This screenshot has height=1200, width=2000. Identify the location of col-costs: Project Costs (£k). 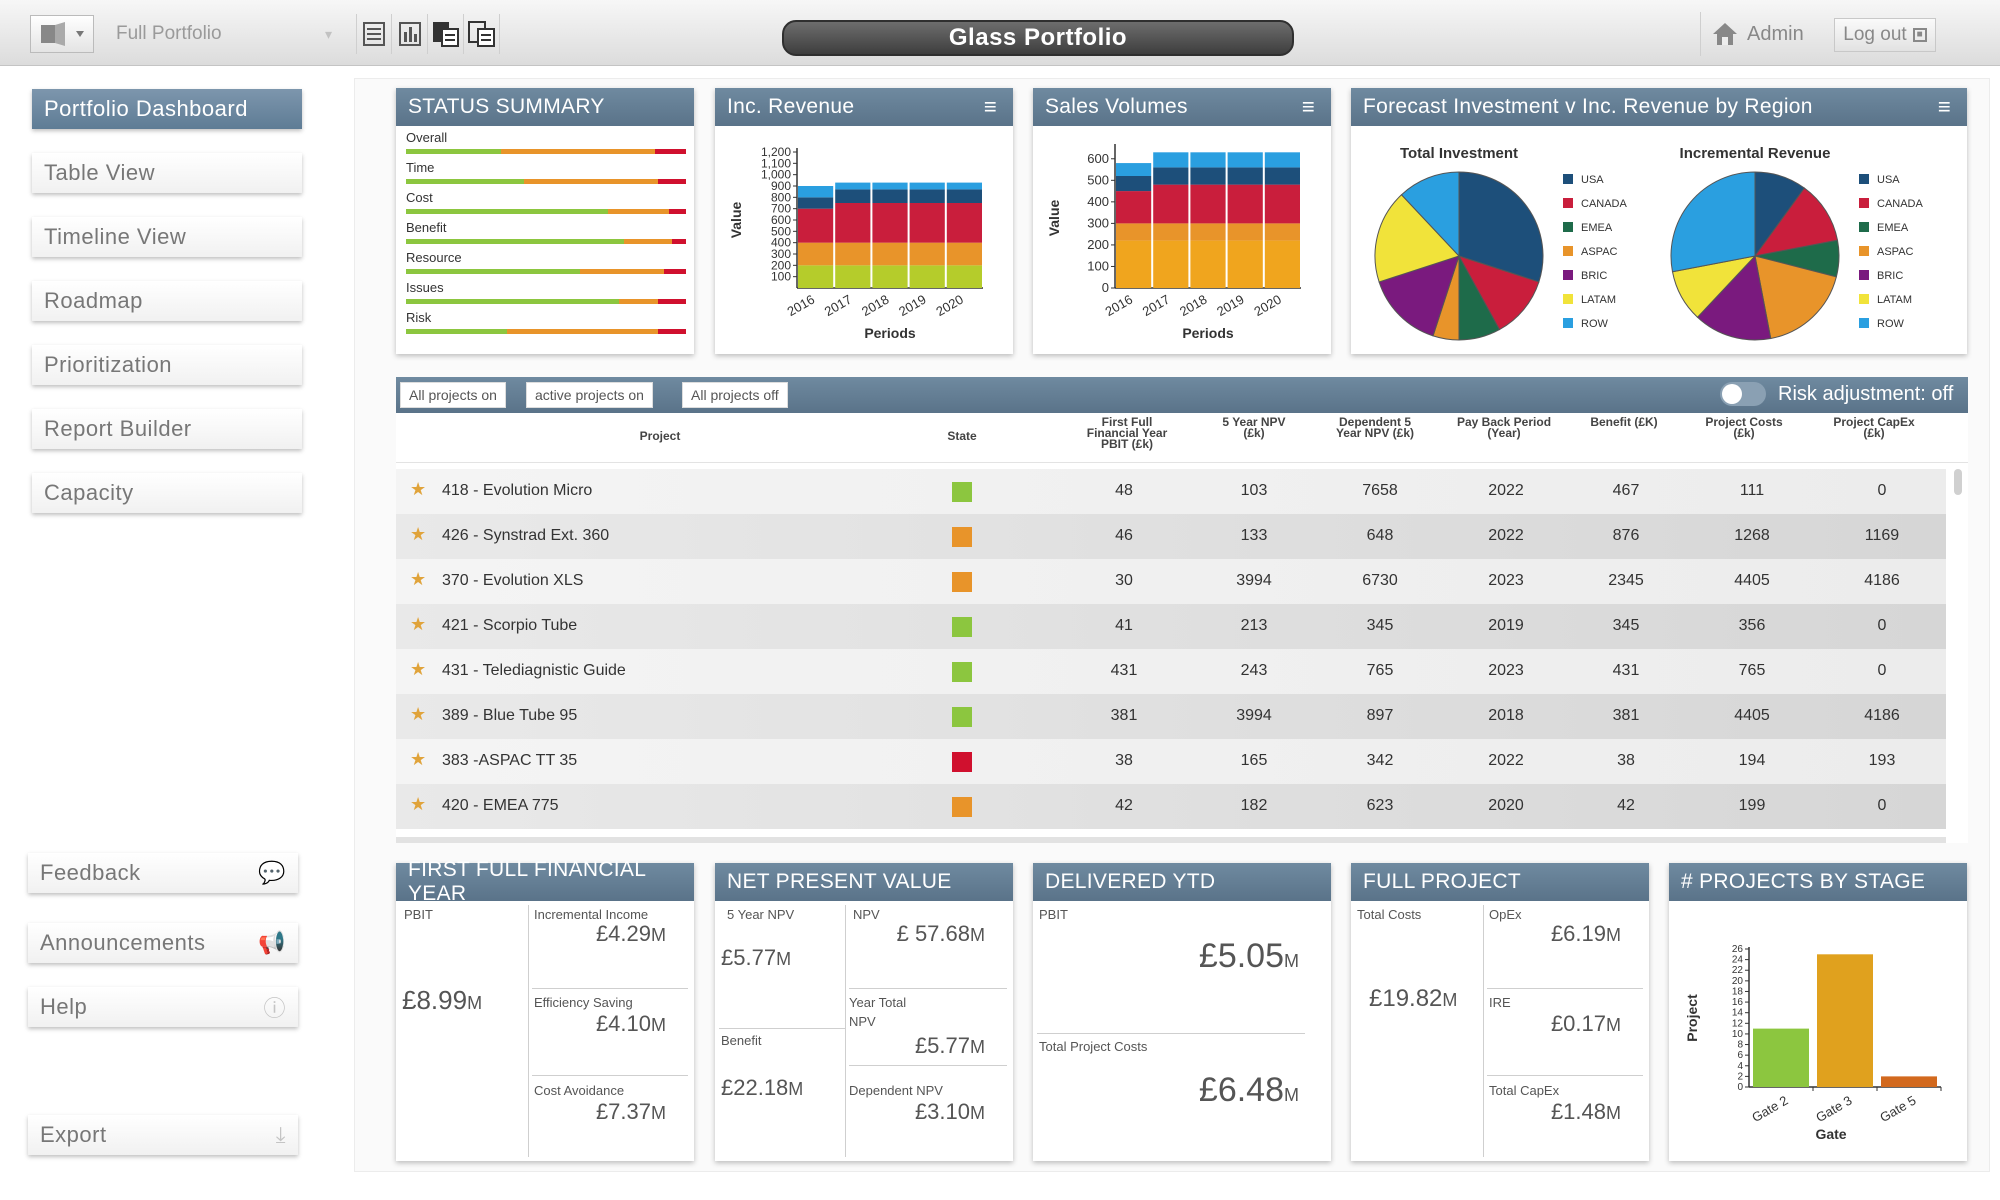
(1744, 427).